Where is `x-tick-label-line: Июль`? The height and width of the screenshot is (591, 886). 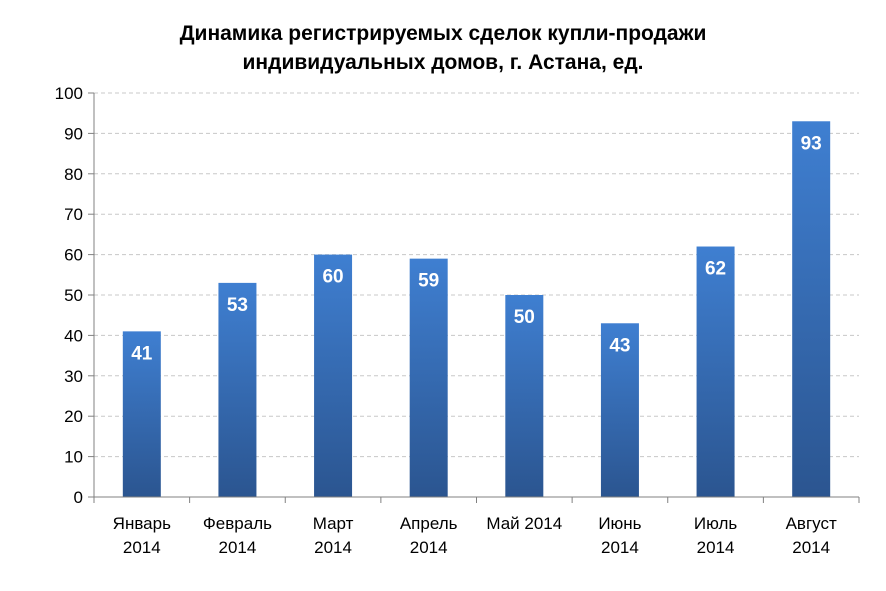
x-tick-label-line: Июль is located at coordinates (716, 523).